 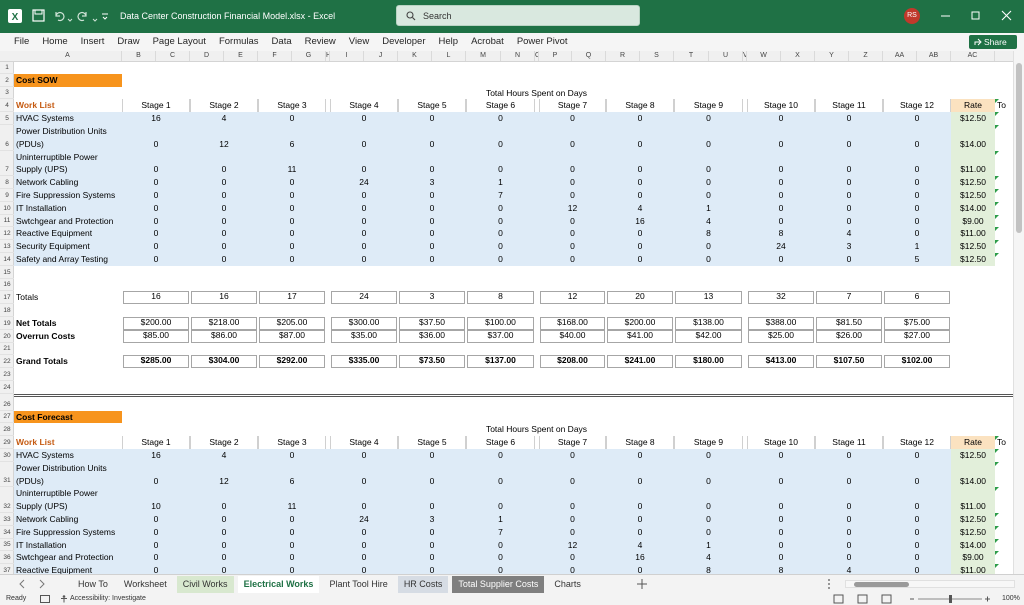 I want to click on sheet-tab: Civil Works, so click(x=205, y=584).